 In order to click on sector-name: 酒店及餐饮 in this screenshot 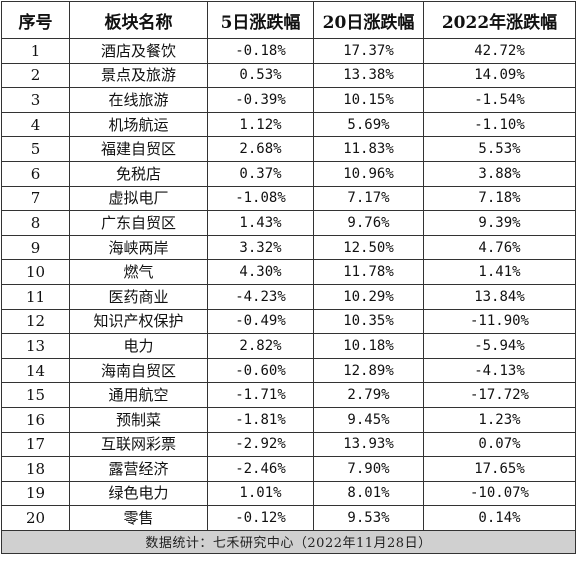, I will do `click(138, 51)`.